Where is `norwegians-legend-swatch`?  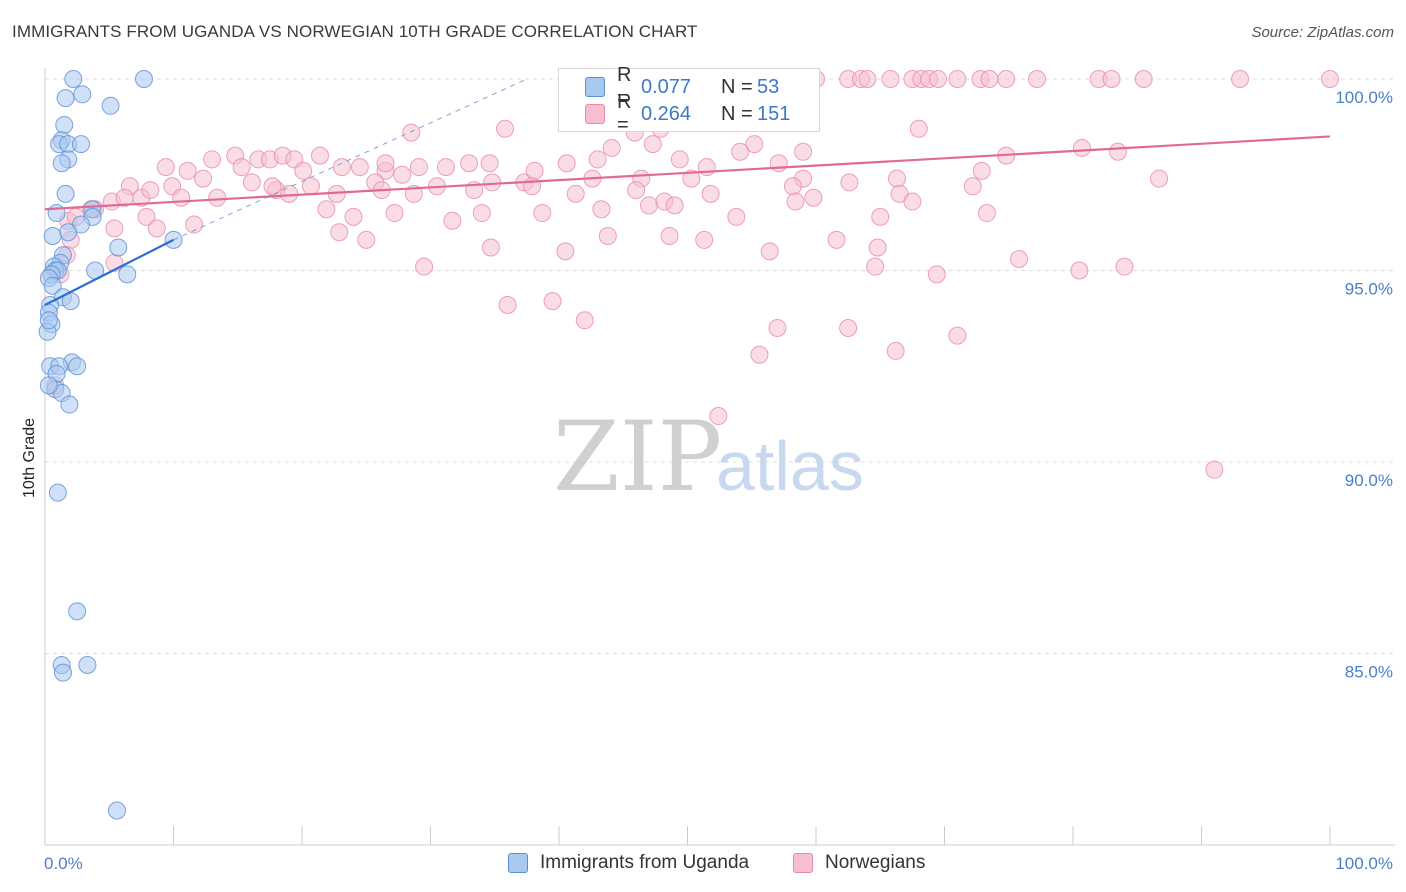
norwegians-legend-swatch is located at coordinates (803, 863).